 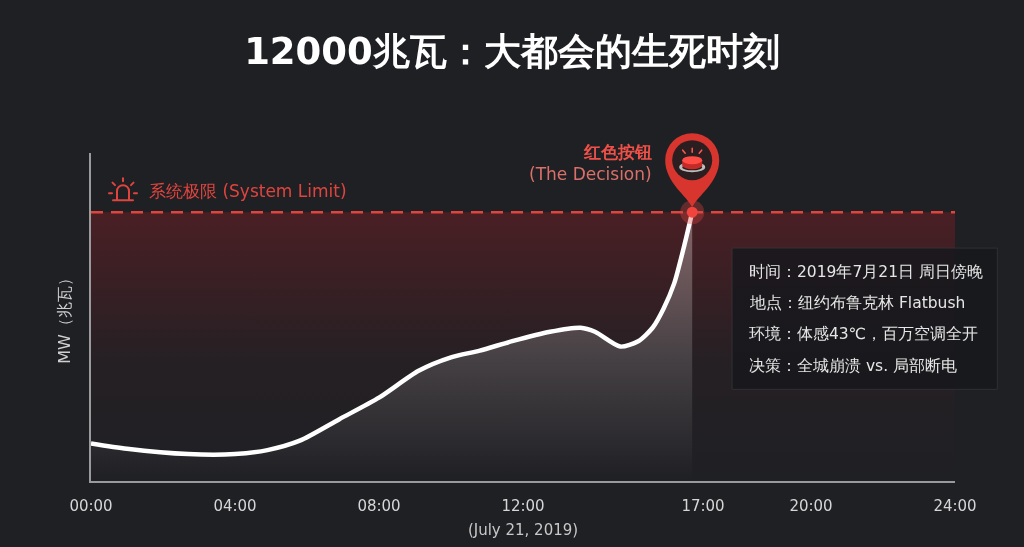 I want to click on x-axis-title: (July 21, 2019), so click(x=523, y=529).